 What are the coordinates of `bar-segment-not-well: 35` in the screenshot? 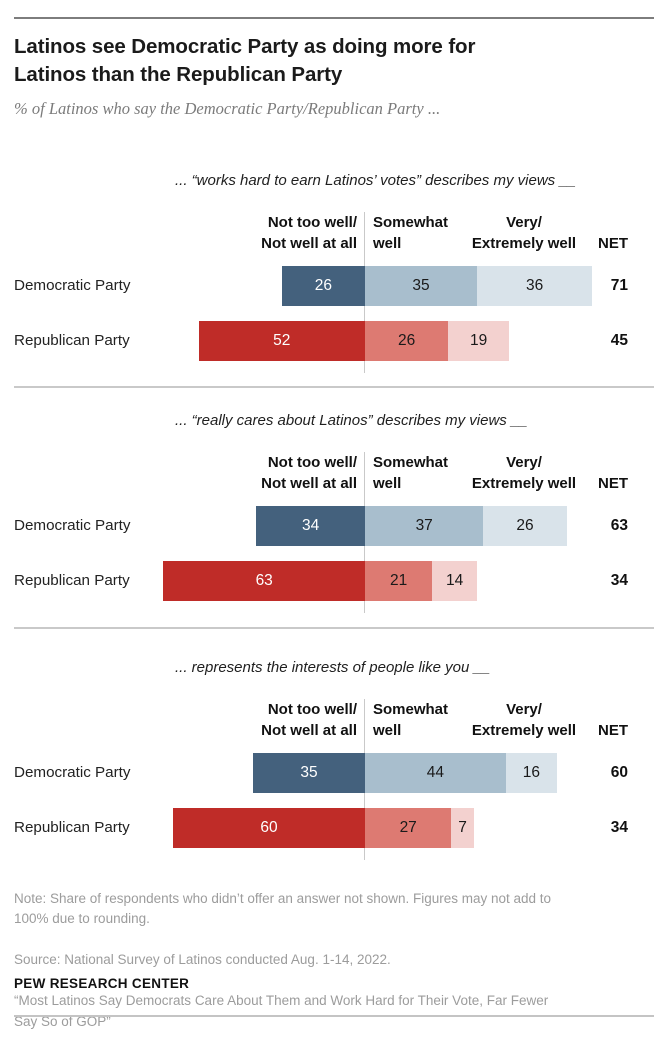 It's located at (309, 773).